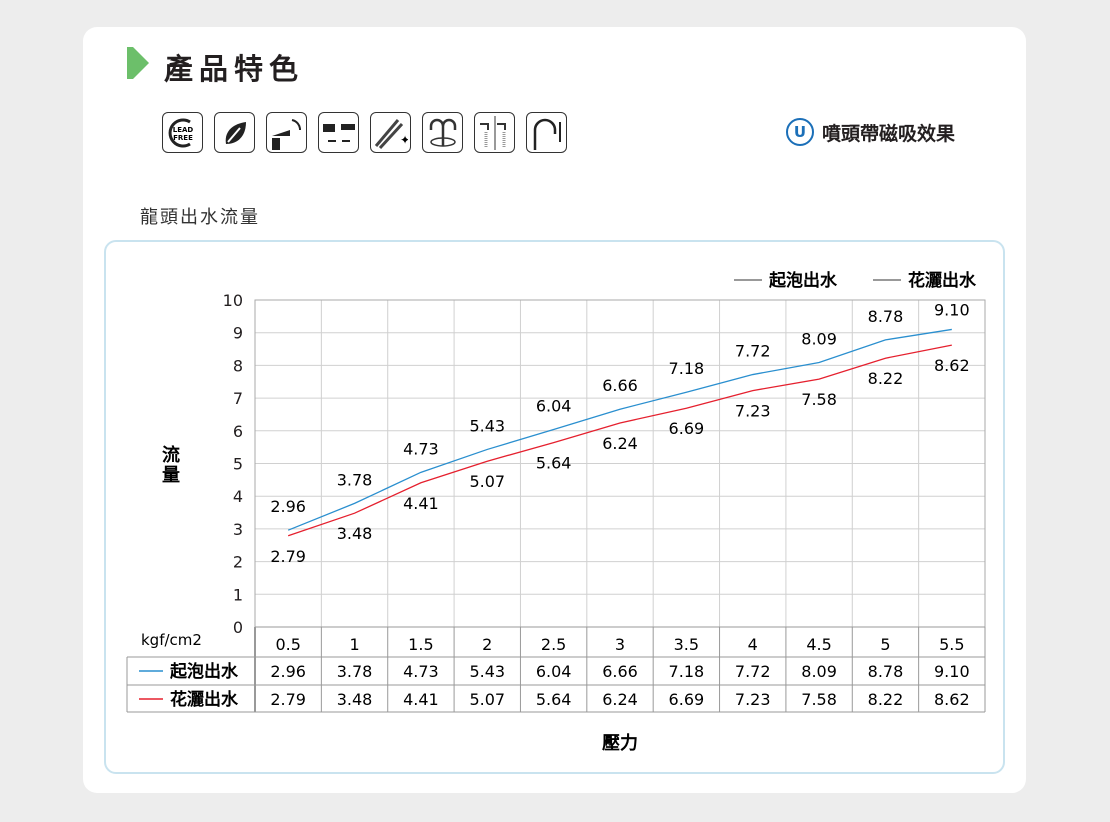  What do you see at coordinates (204, 671) in the screenshot?
I see `table-series-name: 起泡出水` at bounding box center [204, 671].